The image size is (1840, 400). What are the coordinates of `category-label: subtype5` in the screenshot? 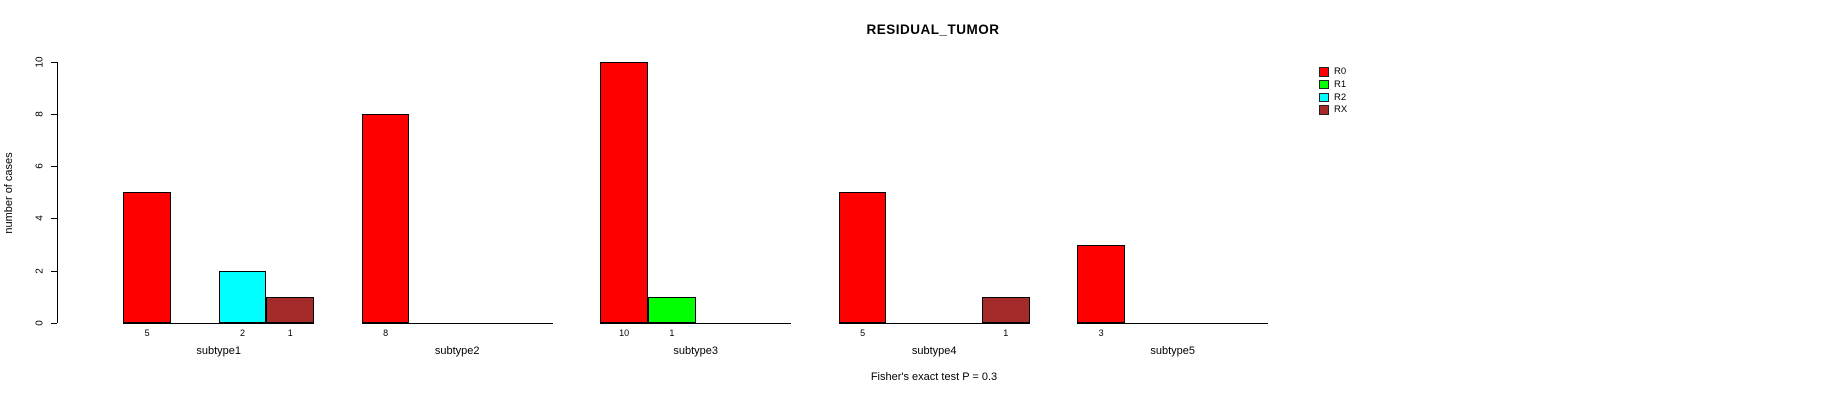 It's located at (1173, 351).